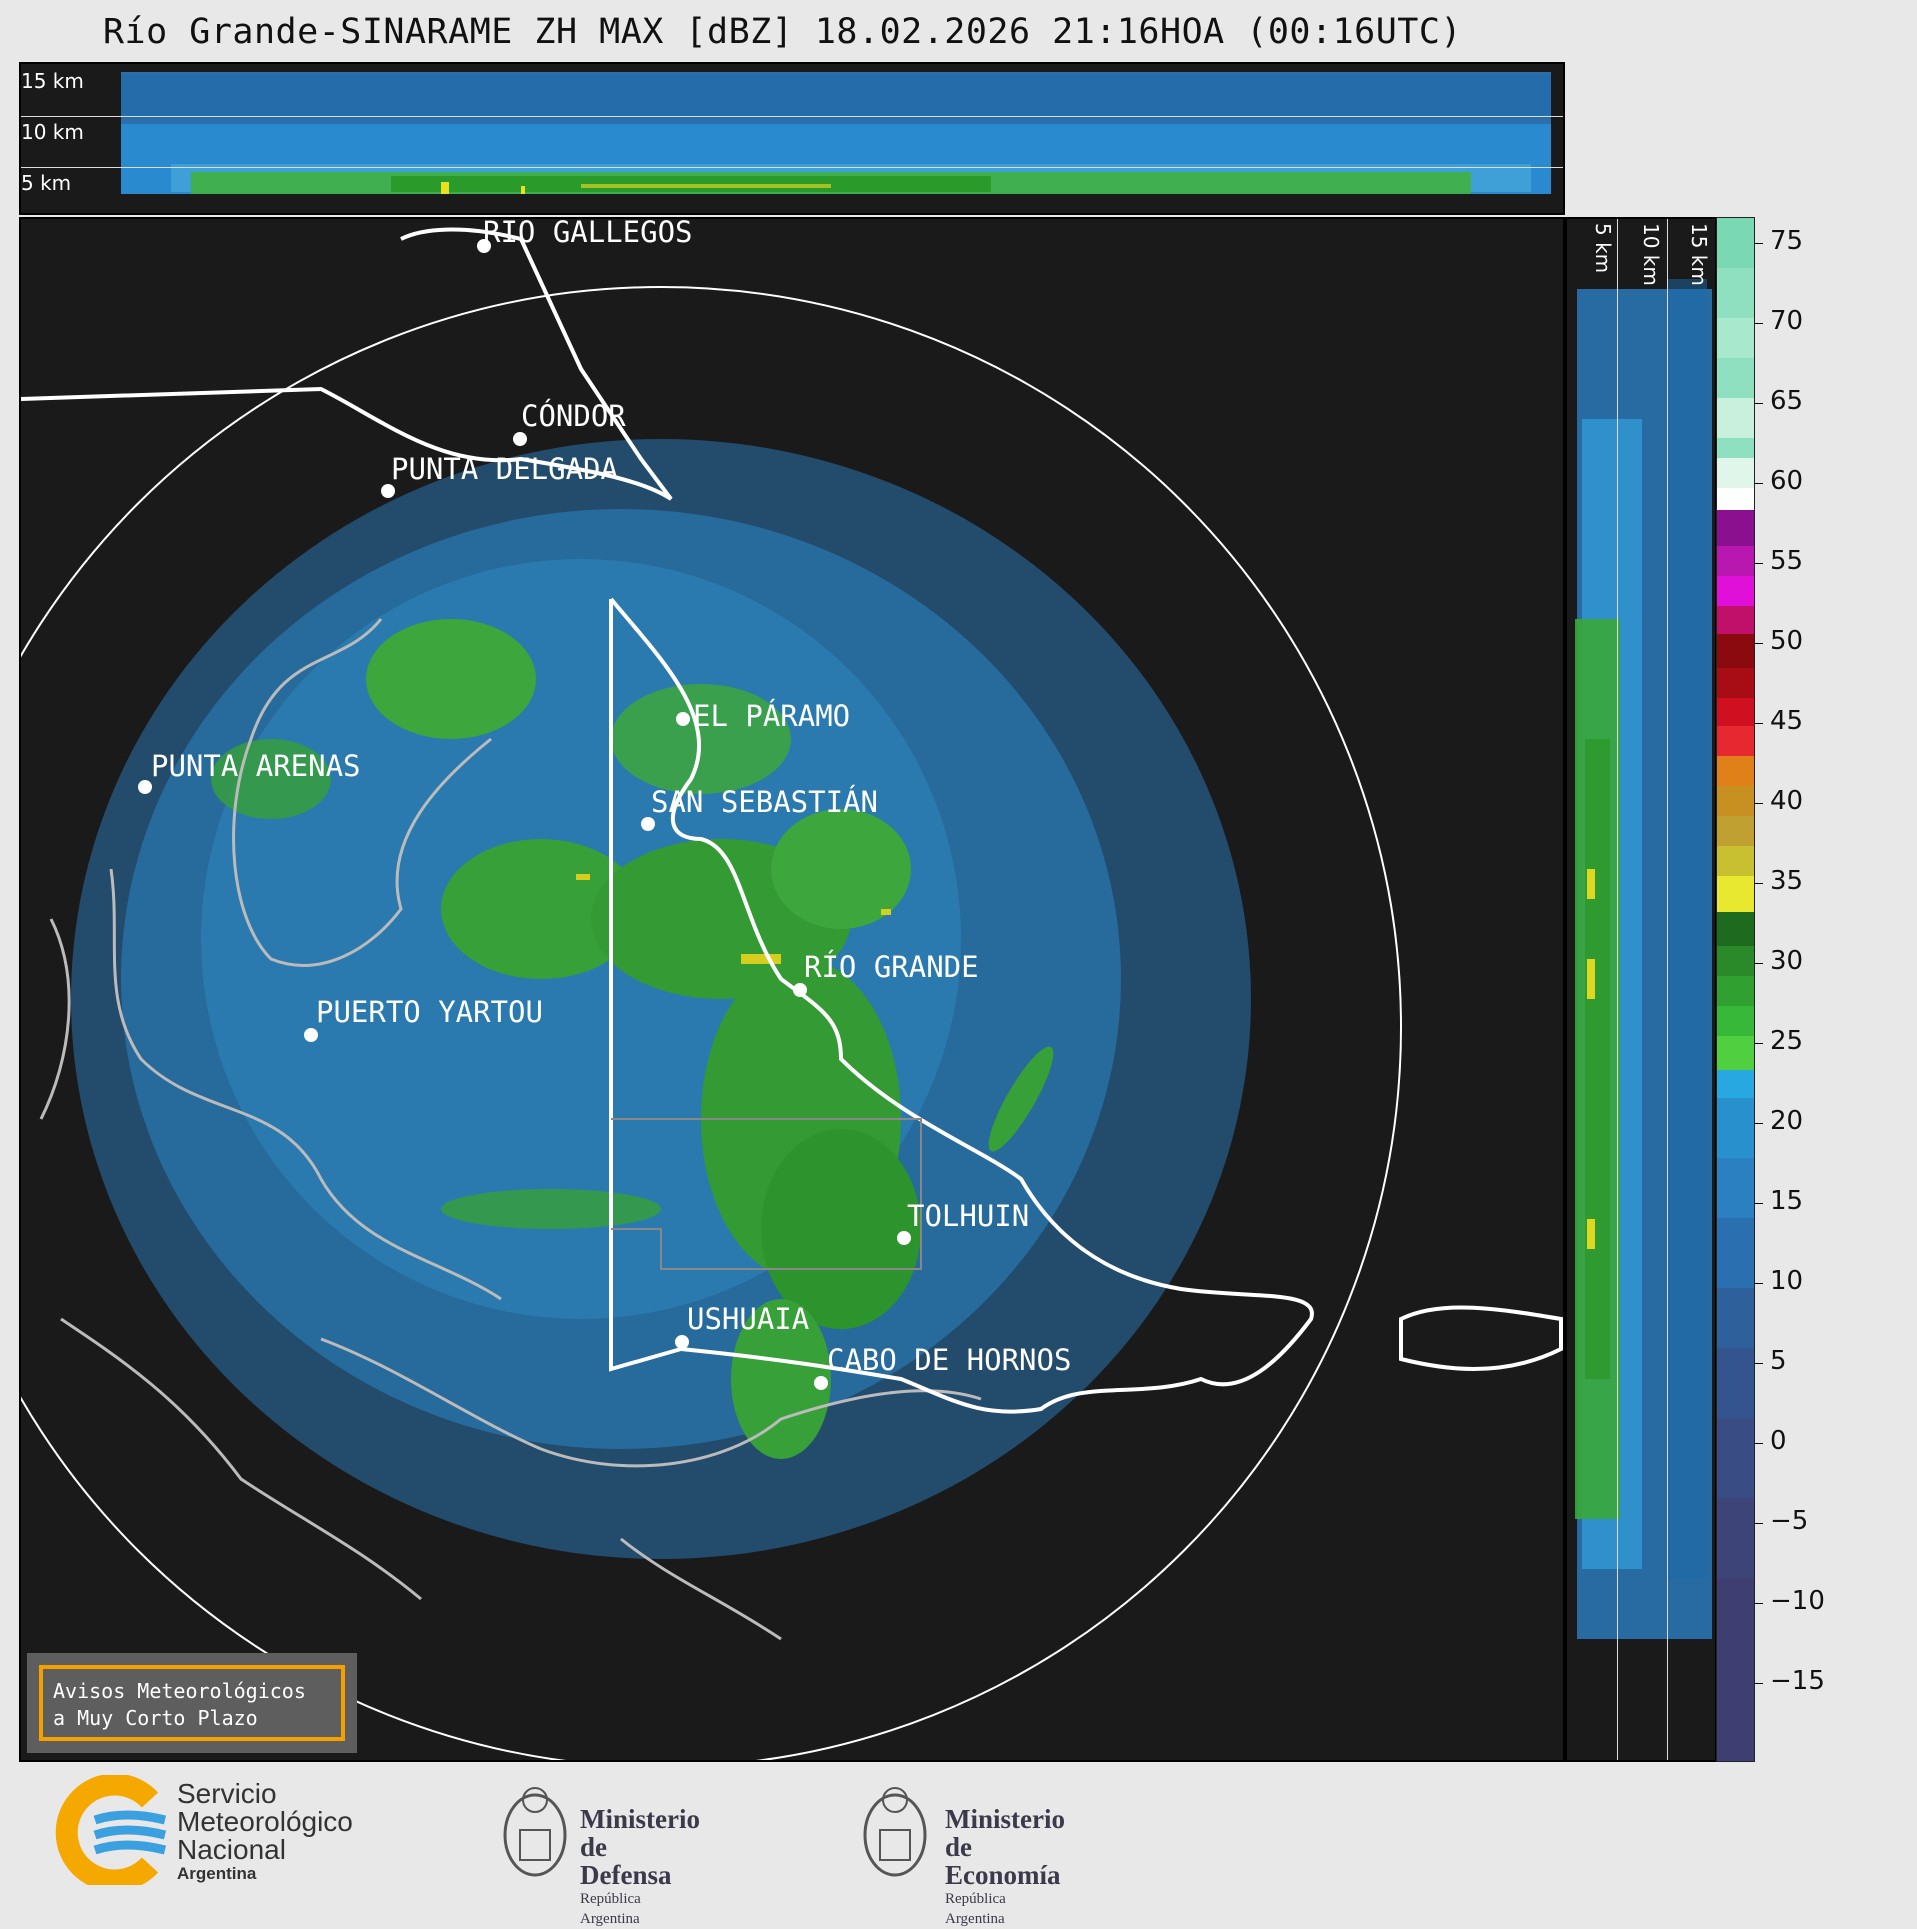 This screenshot has width=1917, height=1929. I want to click on smn-line-3: Nacional, so click(231, 1849).